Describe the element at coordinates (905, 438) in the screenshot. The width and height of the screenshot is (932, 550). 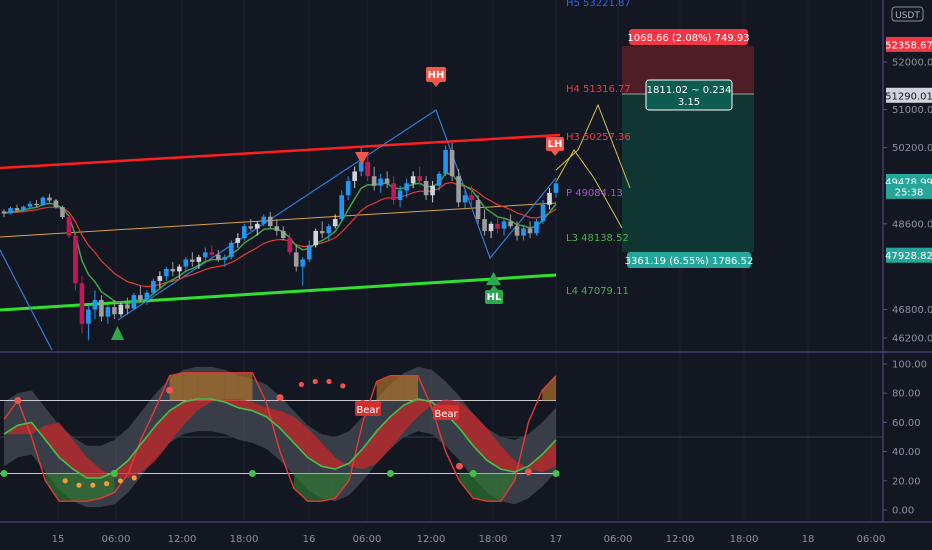
I see `oscillator-axis: 100.00 80.00 60.00 40.00 20.00 0.00` at that location.